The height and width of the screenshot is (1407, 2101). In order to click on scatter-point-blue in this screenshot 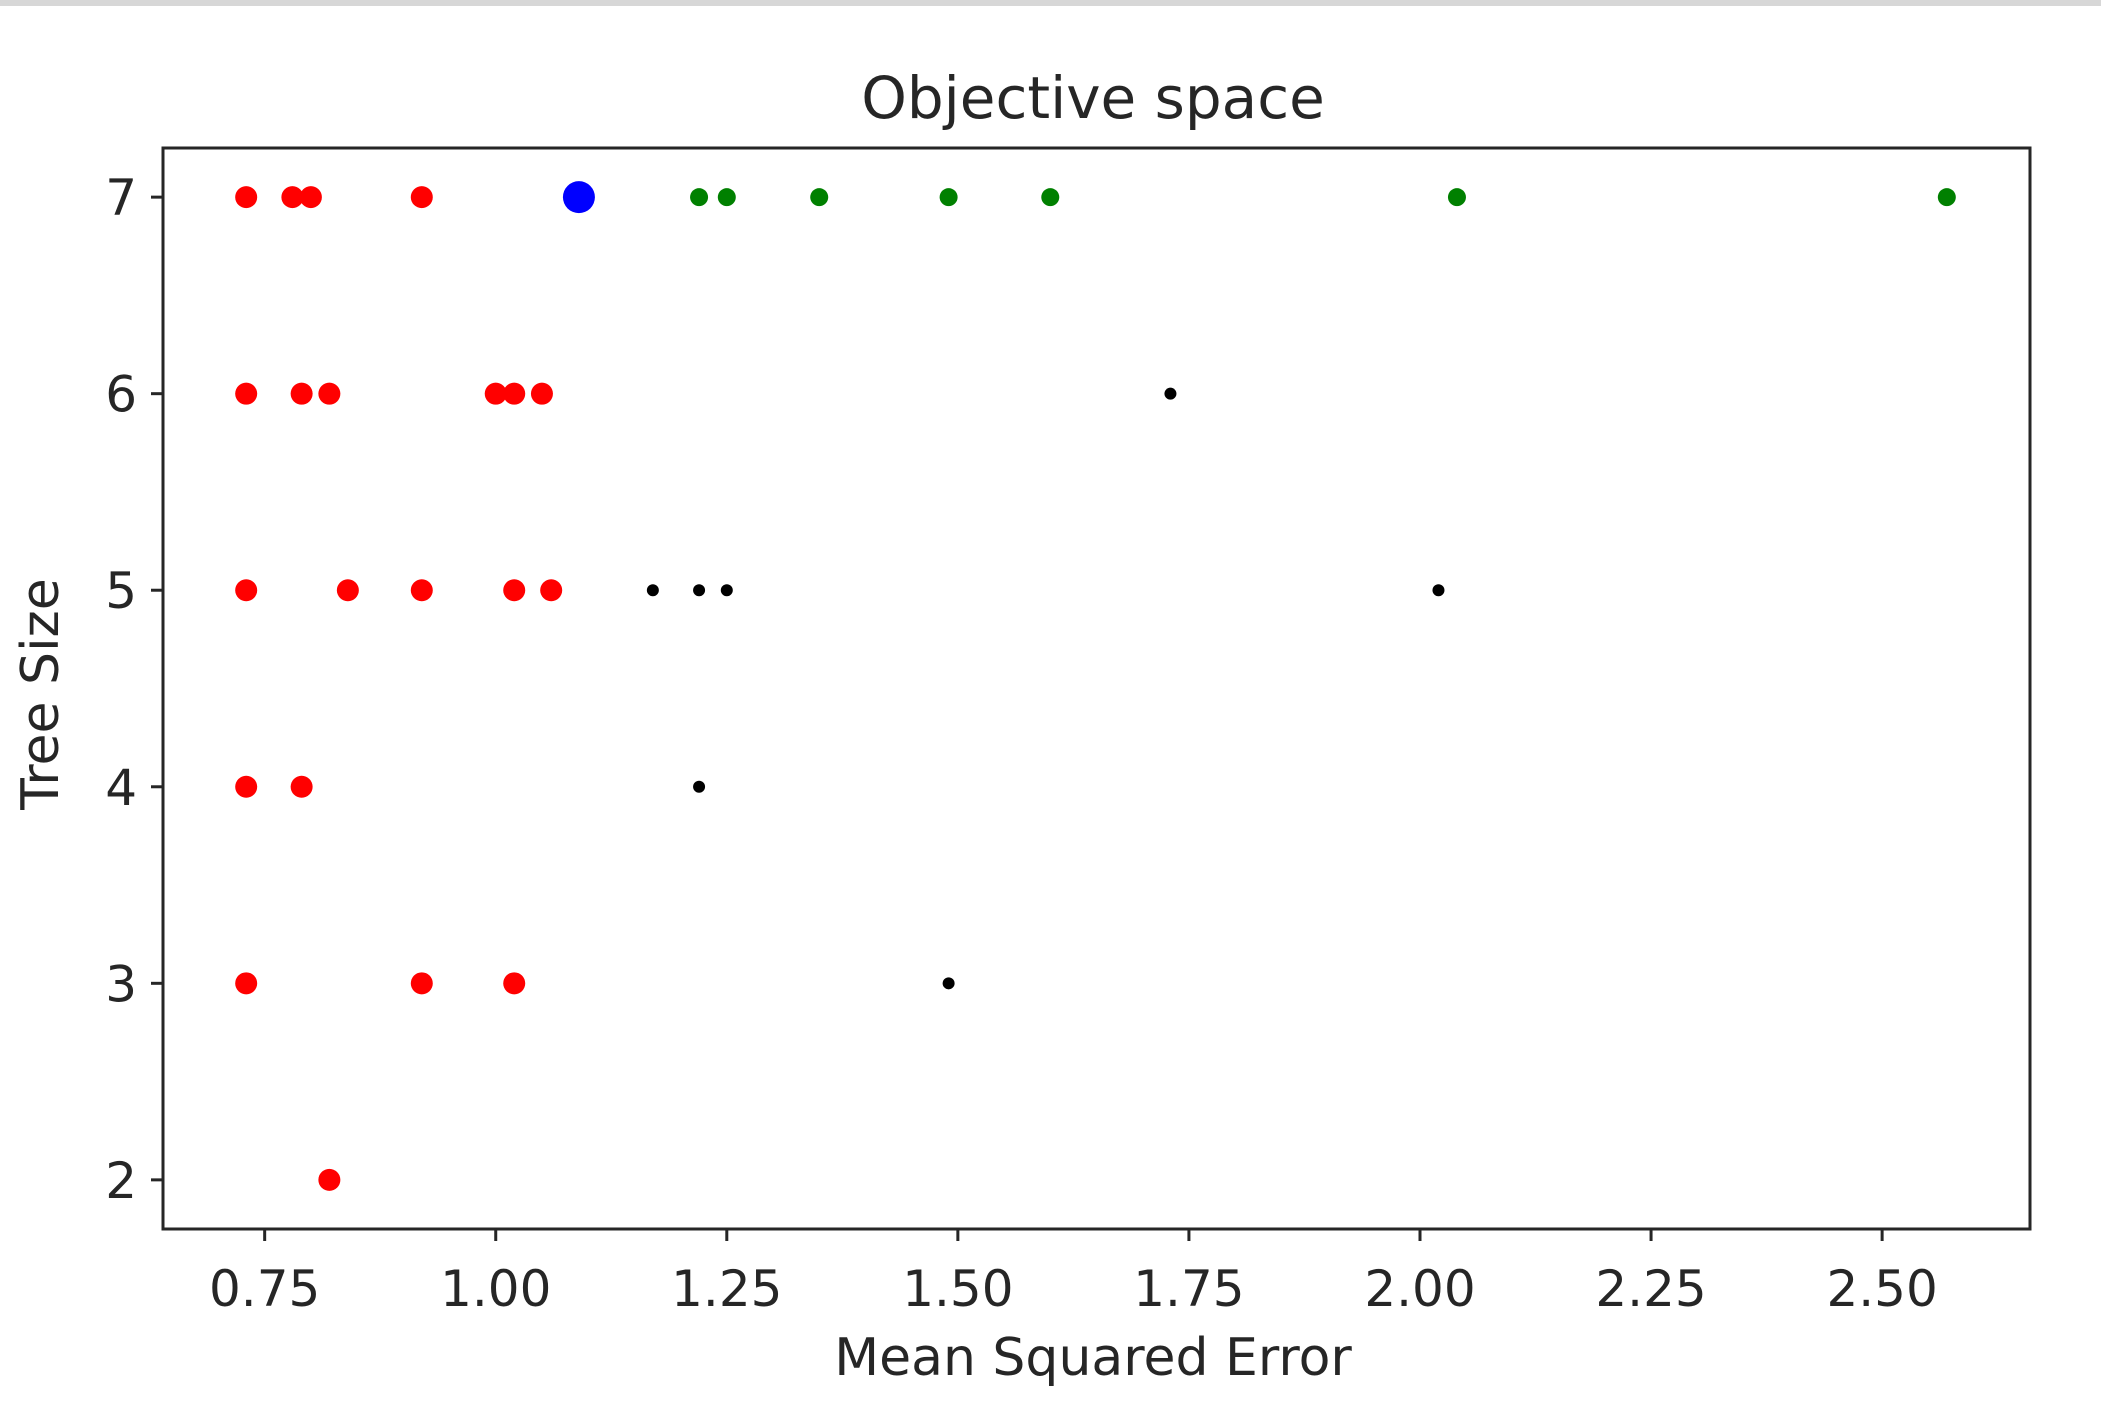, I will do `click(578, 197)`.